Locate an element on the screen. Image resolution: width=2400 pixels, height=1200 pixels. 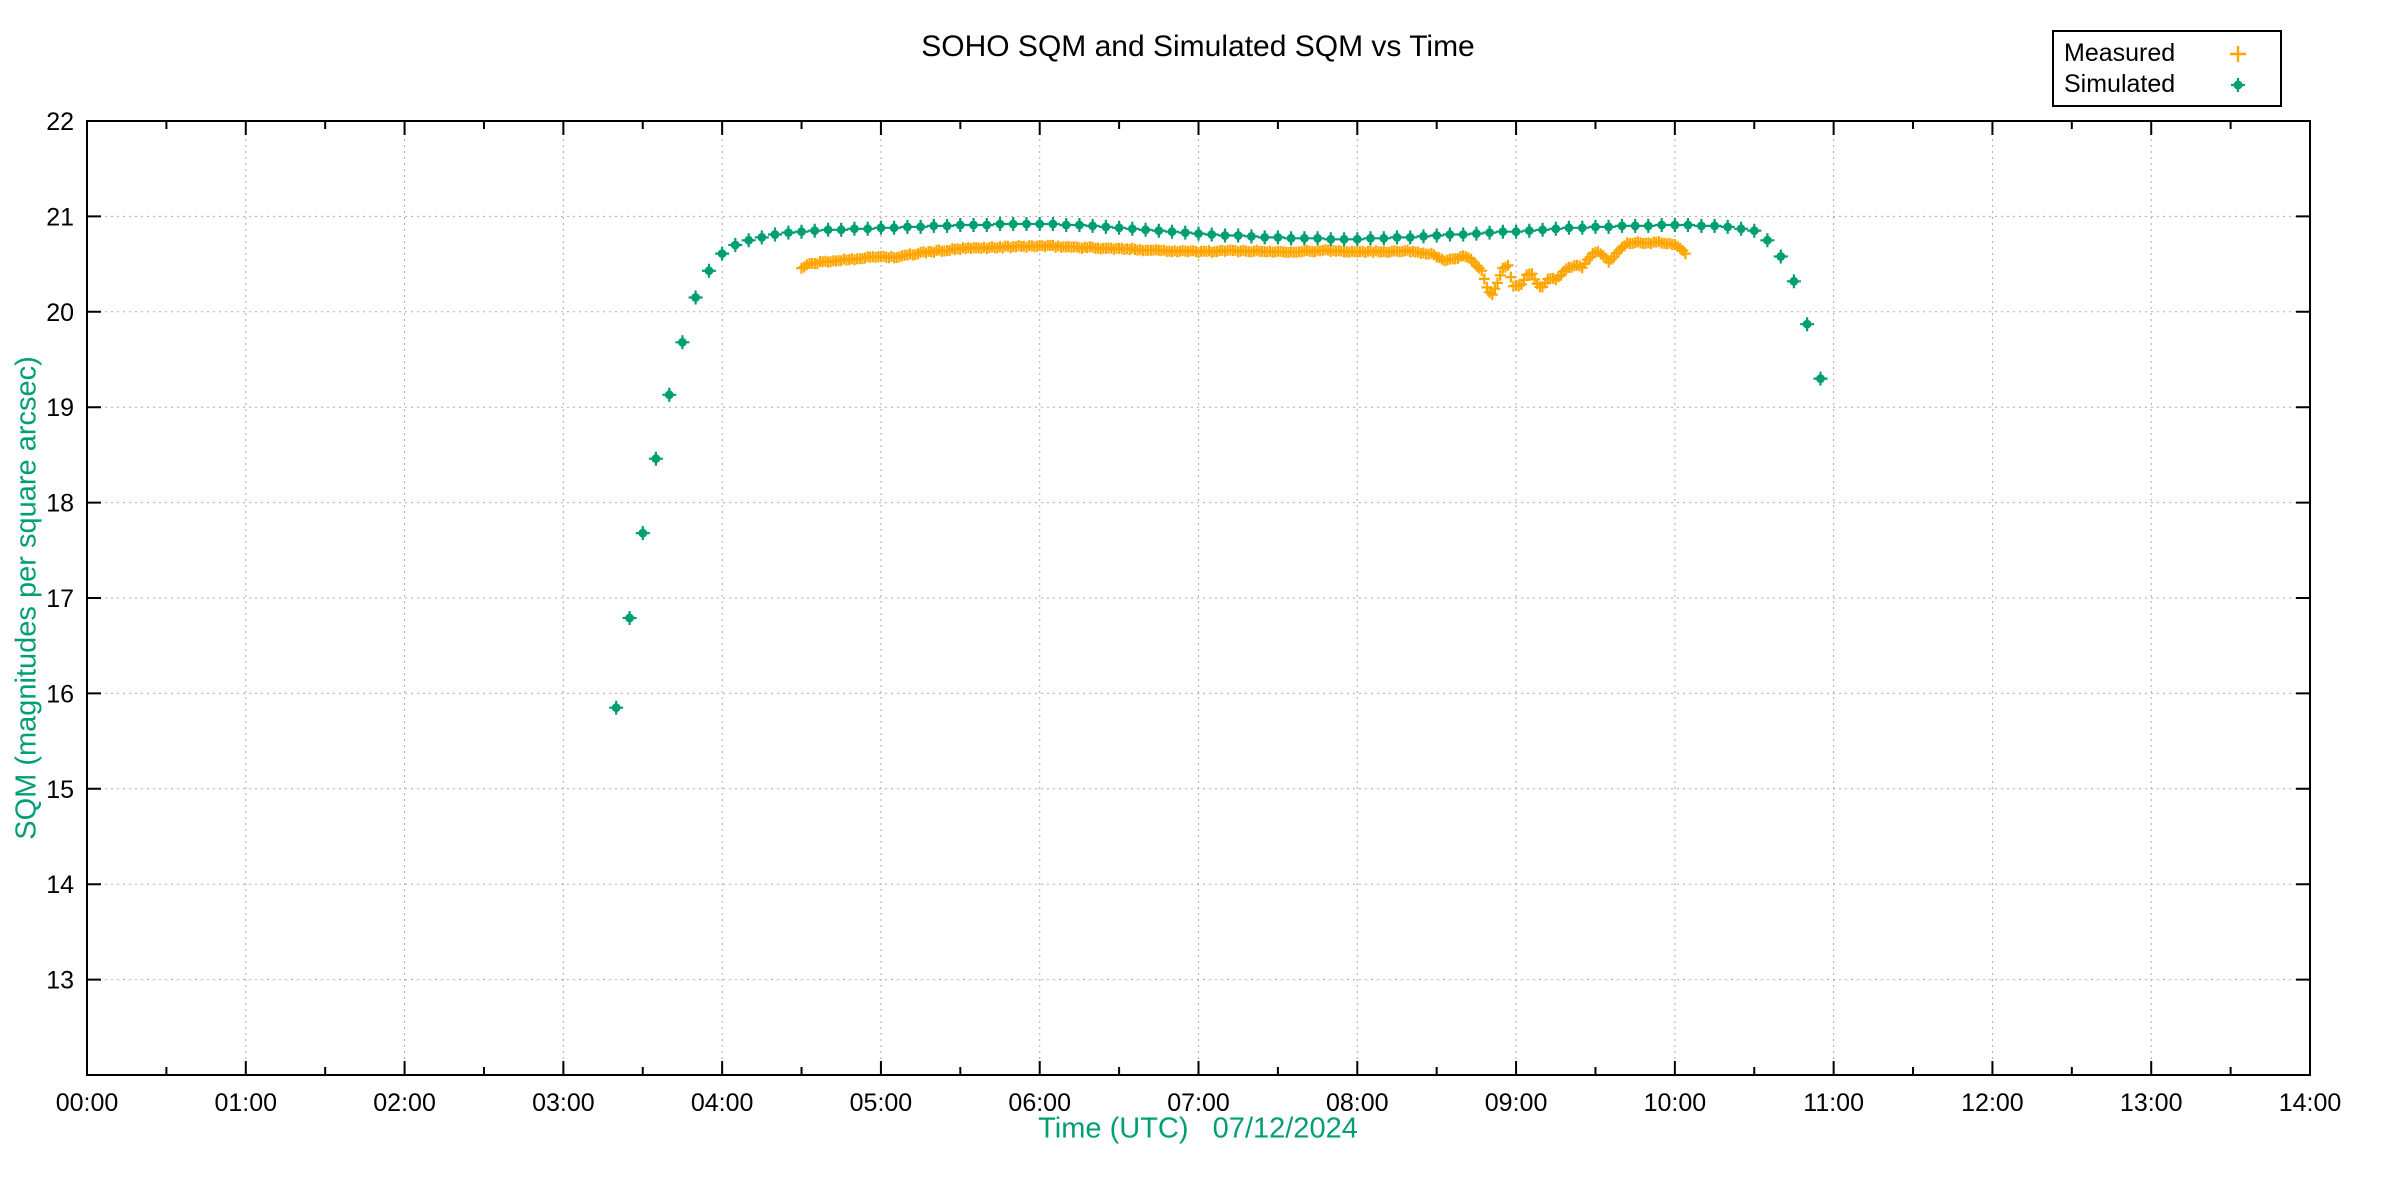
y-tick-label: 13 is located at coordinates (60, 981).